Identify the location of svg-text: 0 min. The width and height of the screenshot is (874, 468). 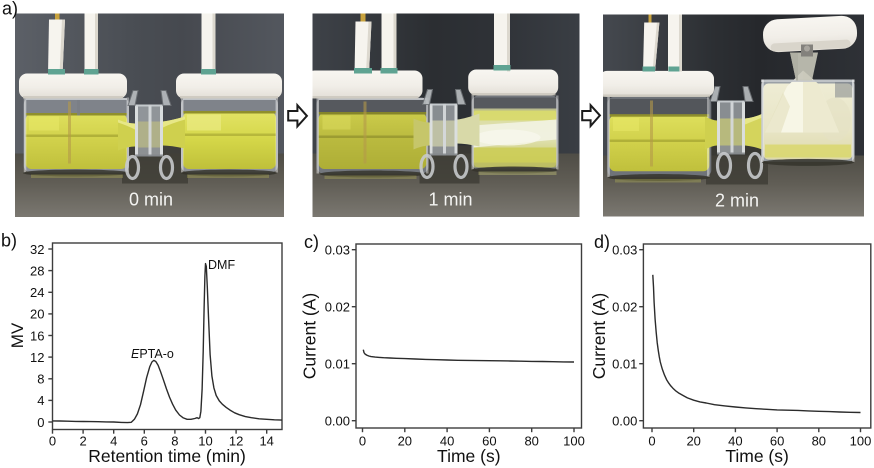
(151, 200).